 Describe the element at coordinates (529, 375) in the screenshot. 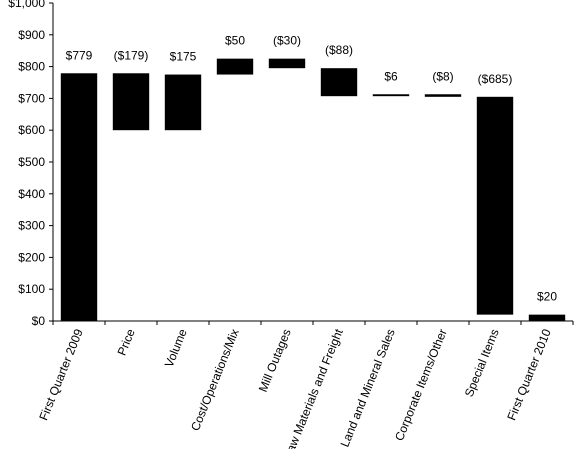

I see `x-tick-label: First Quarter 2010` at that location.